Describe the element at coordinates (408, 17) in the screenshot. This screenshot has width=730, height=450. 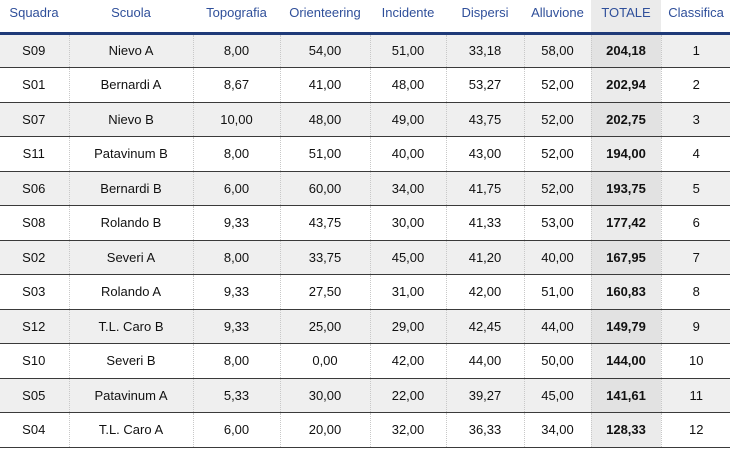
I see `col-header-incidente: Incidente` at that location.